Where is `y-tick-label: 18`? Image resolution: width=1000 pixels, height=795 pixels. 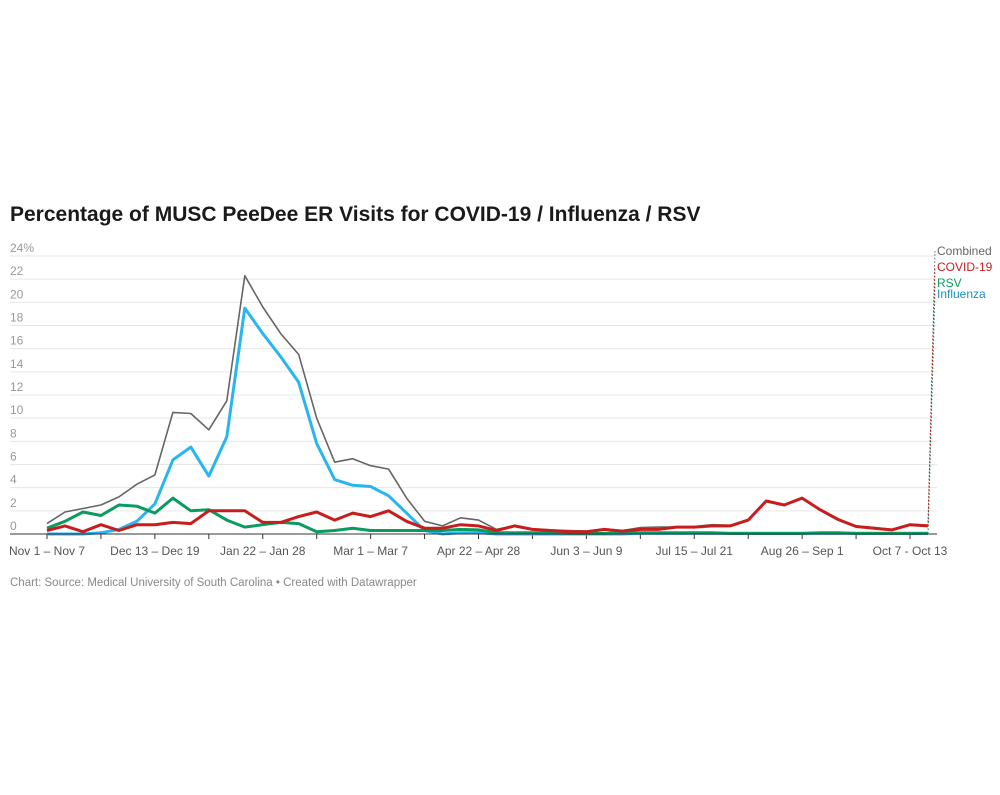 y-tick-label: 18 is located at coordinates (17, 318).